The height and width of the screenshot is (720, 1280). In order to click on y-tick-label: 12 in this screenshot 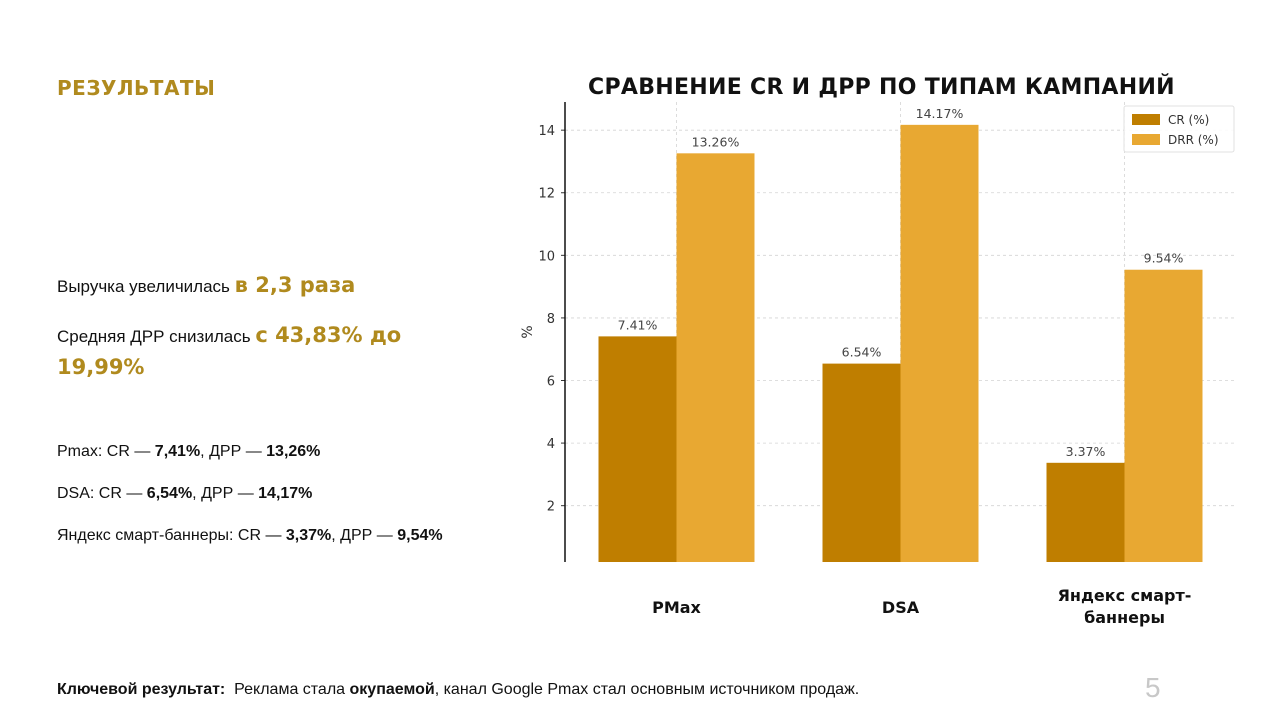, I will do `click(546, 194)`.